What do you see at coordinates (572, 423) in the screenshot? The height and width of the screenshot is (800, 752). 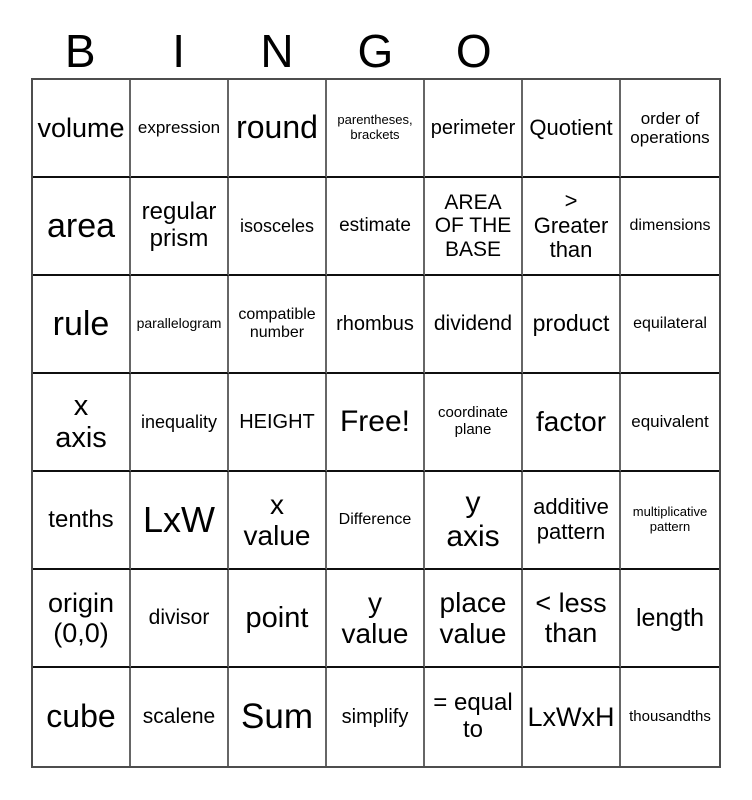 I see `bingo-cell: factor` at bounding box center [572, 423].